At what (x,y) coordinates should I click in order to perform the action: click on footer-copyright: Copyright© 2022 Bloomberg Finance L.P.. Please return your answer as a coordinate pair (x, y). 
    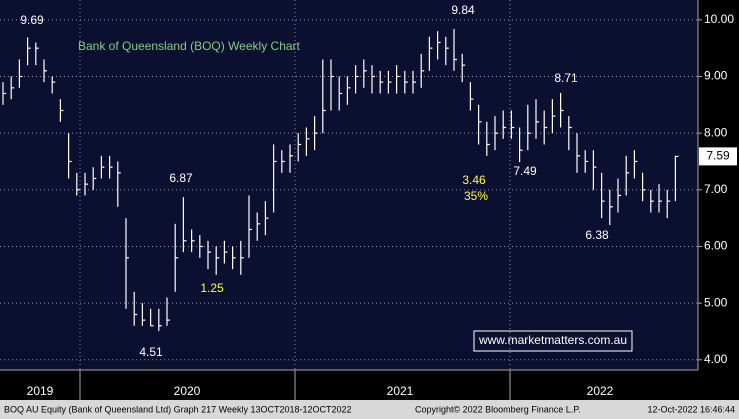
    Looking at the image, I should click on (498, 409).